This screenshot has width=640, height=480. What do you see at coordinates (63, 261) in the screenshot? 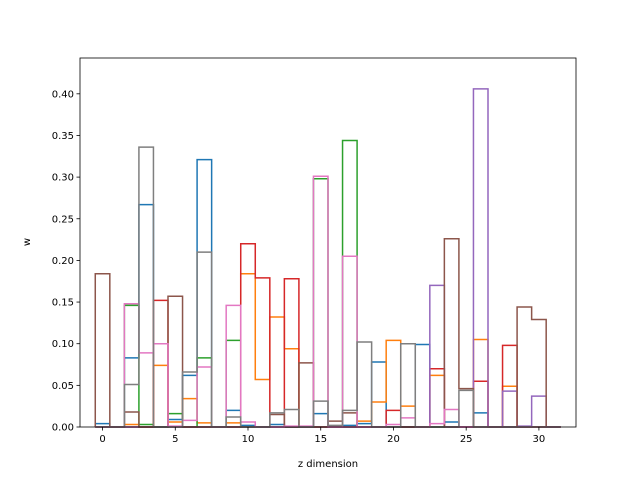
I see `y-tick-label: 0.20` at bounding box center [63, 261].